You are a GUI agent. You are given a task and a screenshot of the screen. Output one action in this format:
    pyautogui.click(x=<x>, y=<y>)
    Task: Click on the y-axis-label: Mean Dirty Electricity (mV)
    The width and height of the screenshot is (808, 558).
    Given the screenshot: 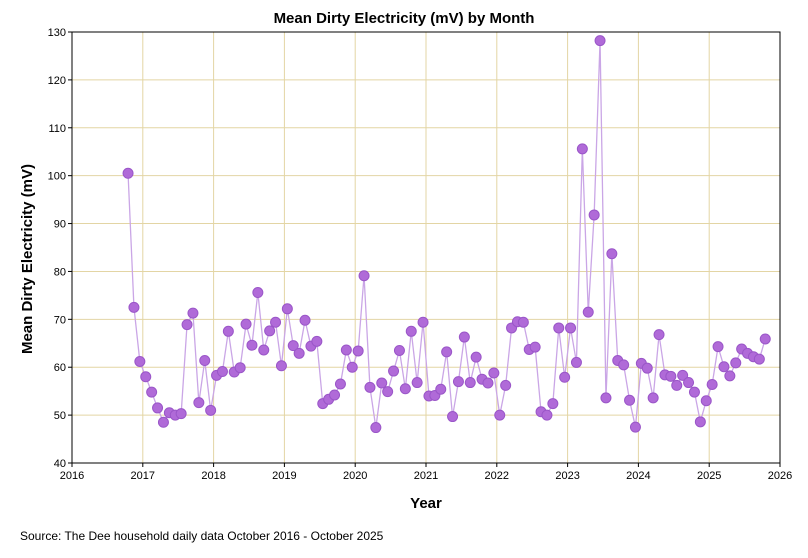 What is the action you would take?
    pyautogui.click(x=27, y=259)
    